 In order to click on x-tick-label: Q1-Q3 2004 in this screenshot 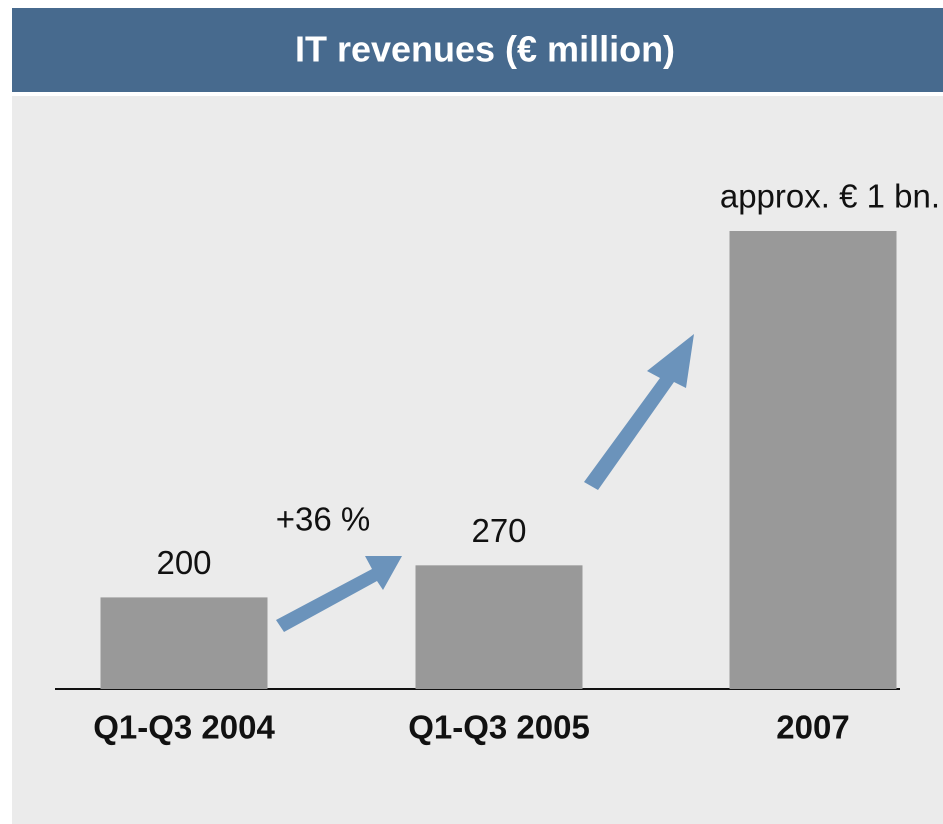, I will do `click(184, 727)`.